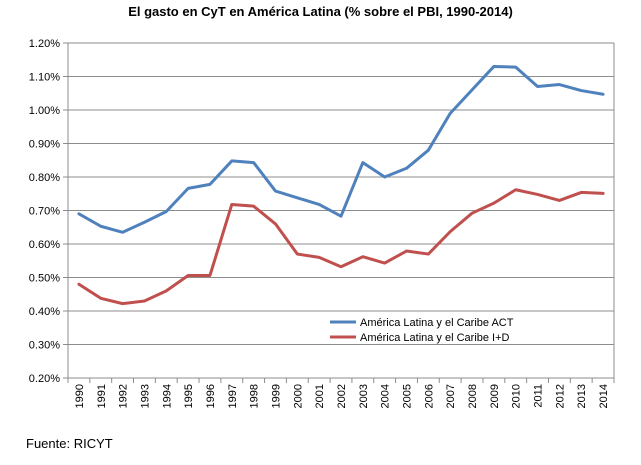 The width and height of the screenshot is (641, 465). What do you see at coordinates (44, 379) in the screenshot?
I see `y-tick-label: 0.20%` at bounding box center [44, 379].